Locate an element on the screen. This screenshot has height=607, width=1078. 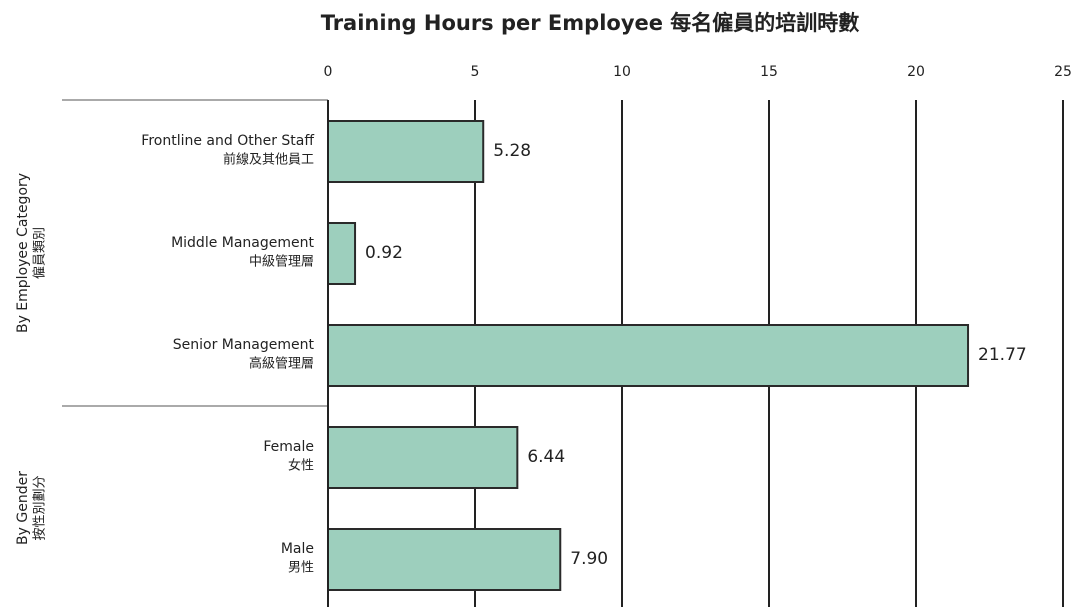
chart-title: Training Hours per Employee 每名僱員的培訓時數 is located at coordinates (590, 23).